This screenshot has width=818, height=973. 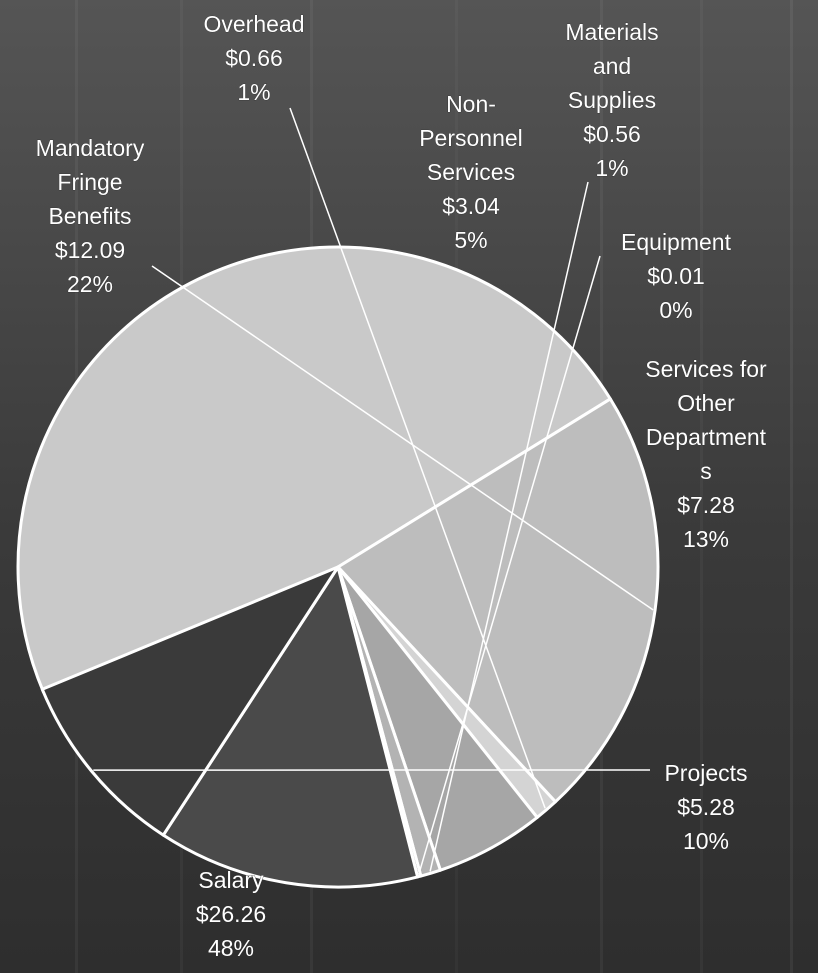 I want to click on slice-label-line: 48%, so click(x=231, y=948).